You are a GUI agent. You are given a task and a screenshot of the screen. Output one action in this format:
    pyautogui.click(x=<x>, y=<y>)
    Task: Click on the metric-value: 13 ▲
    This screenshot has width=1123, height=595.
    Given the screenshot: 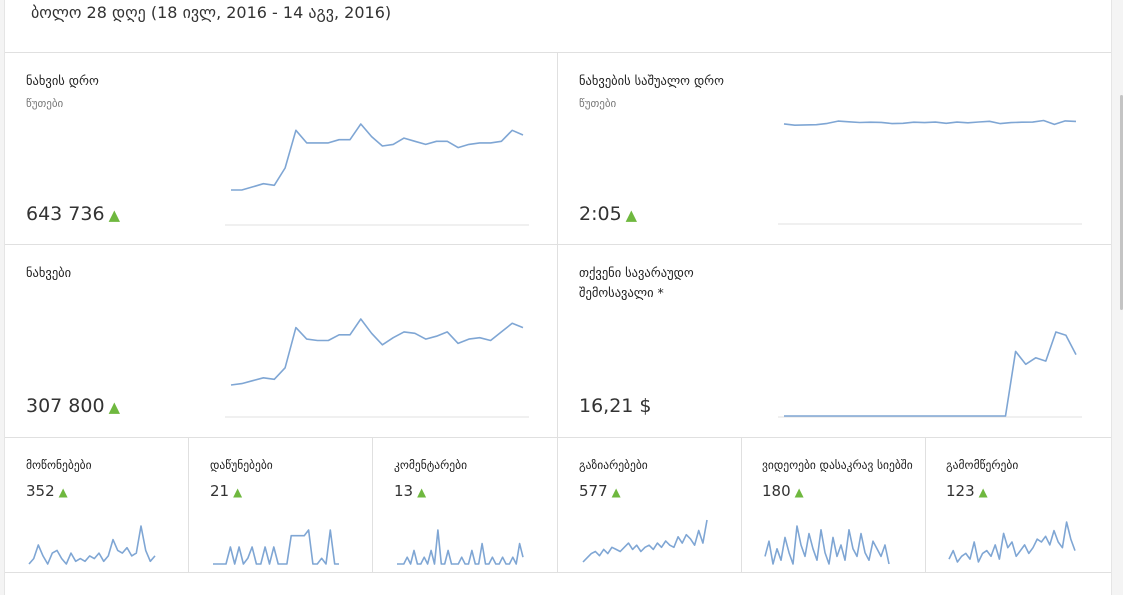 What is the action you would take?
    pyautogui.click(x=410, y=491)
    